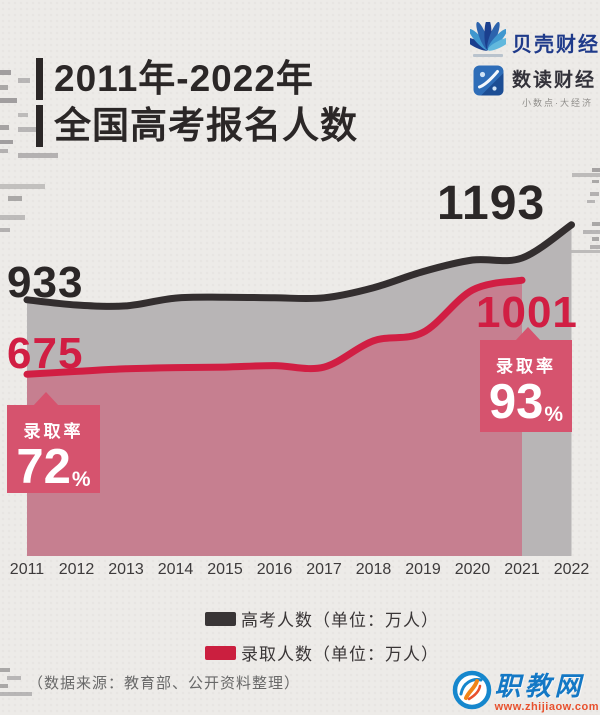 The image size is (600, 715). What do you see at coordinates (45, 353) in the screenshot?
I see `admit-2011-value-label: 675` at bounding box center [45, 353].